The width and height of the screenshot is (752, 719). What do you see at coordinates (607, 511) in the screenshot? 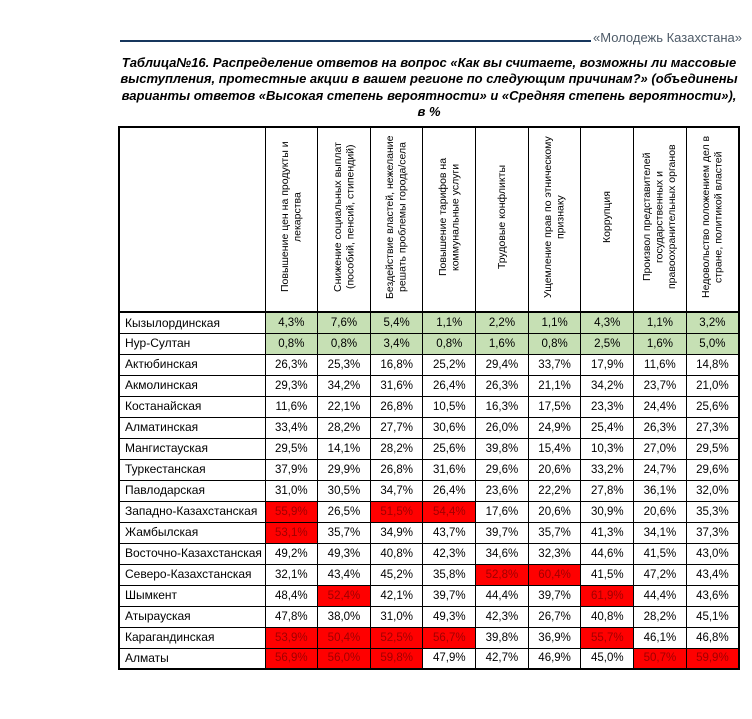
I see `value-cell: 30,9%` at bounding box center [607, 511].